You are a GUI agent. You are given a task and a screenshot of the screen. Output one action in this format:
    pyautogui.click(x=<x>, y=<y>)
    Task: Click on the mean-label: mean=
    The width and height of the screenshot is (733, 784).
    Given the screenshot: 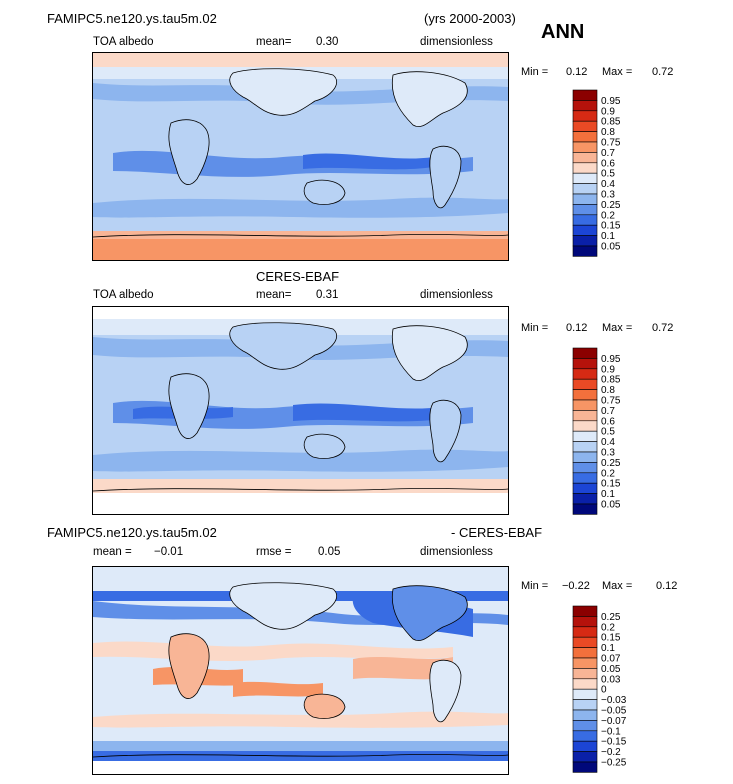 What is the action you would take?
    pyautogui.click(x=274, y=42)
    